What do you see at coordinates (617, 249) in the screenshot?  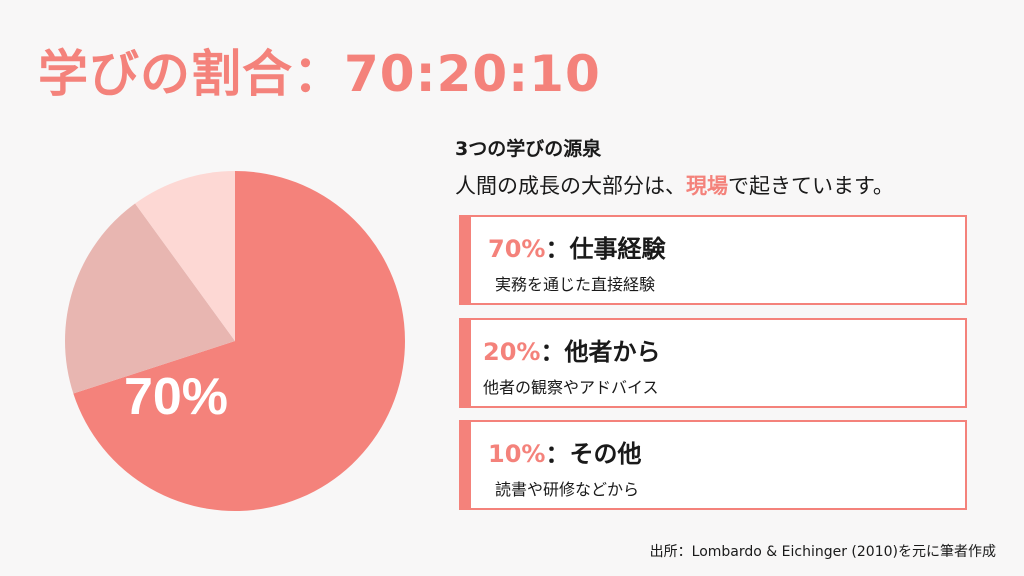 I see `card-name: 仕事経験` at bounding box center [617, 249].